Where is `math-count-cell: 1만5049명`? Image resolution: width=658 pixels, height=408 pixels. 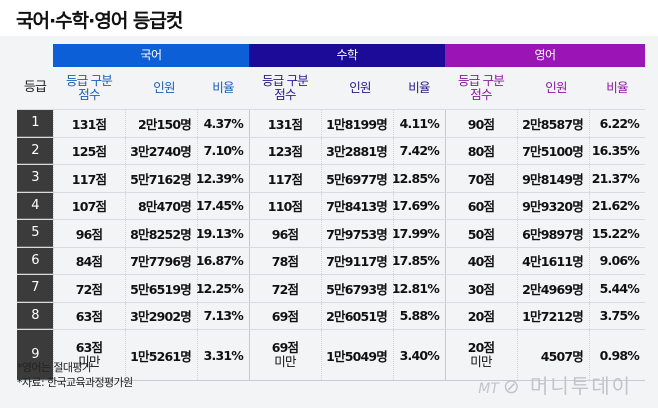 math-count-cell: 1만5049명 is located at coordinates (357, 356).